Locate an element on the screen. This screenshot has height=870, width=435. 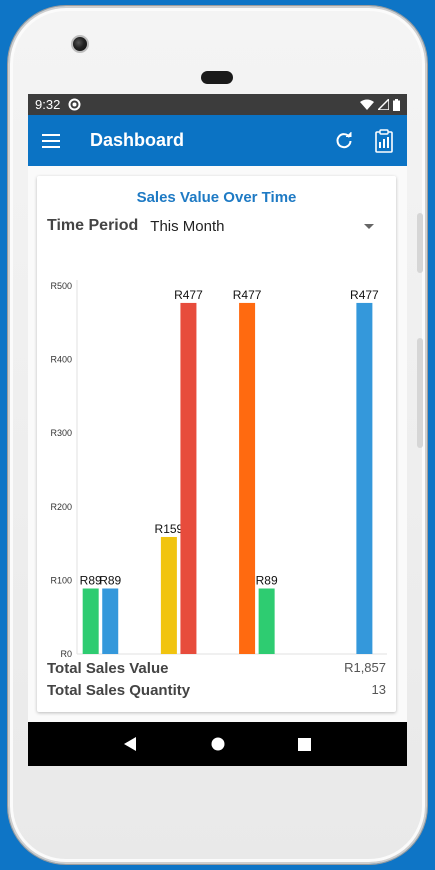
dropdown-arrow-icon is located at coordinates (369, 226).